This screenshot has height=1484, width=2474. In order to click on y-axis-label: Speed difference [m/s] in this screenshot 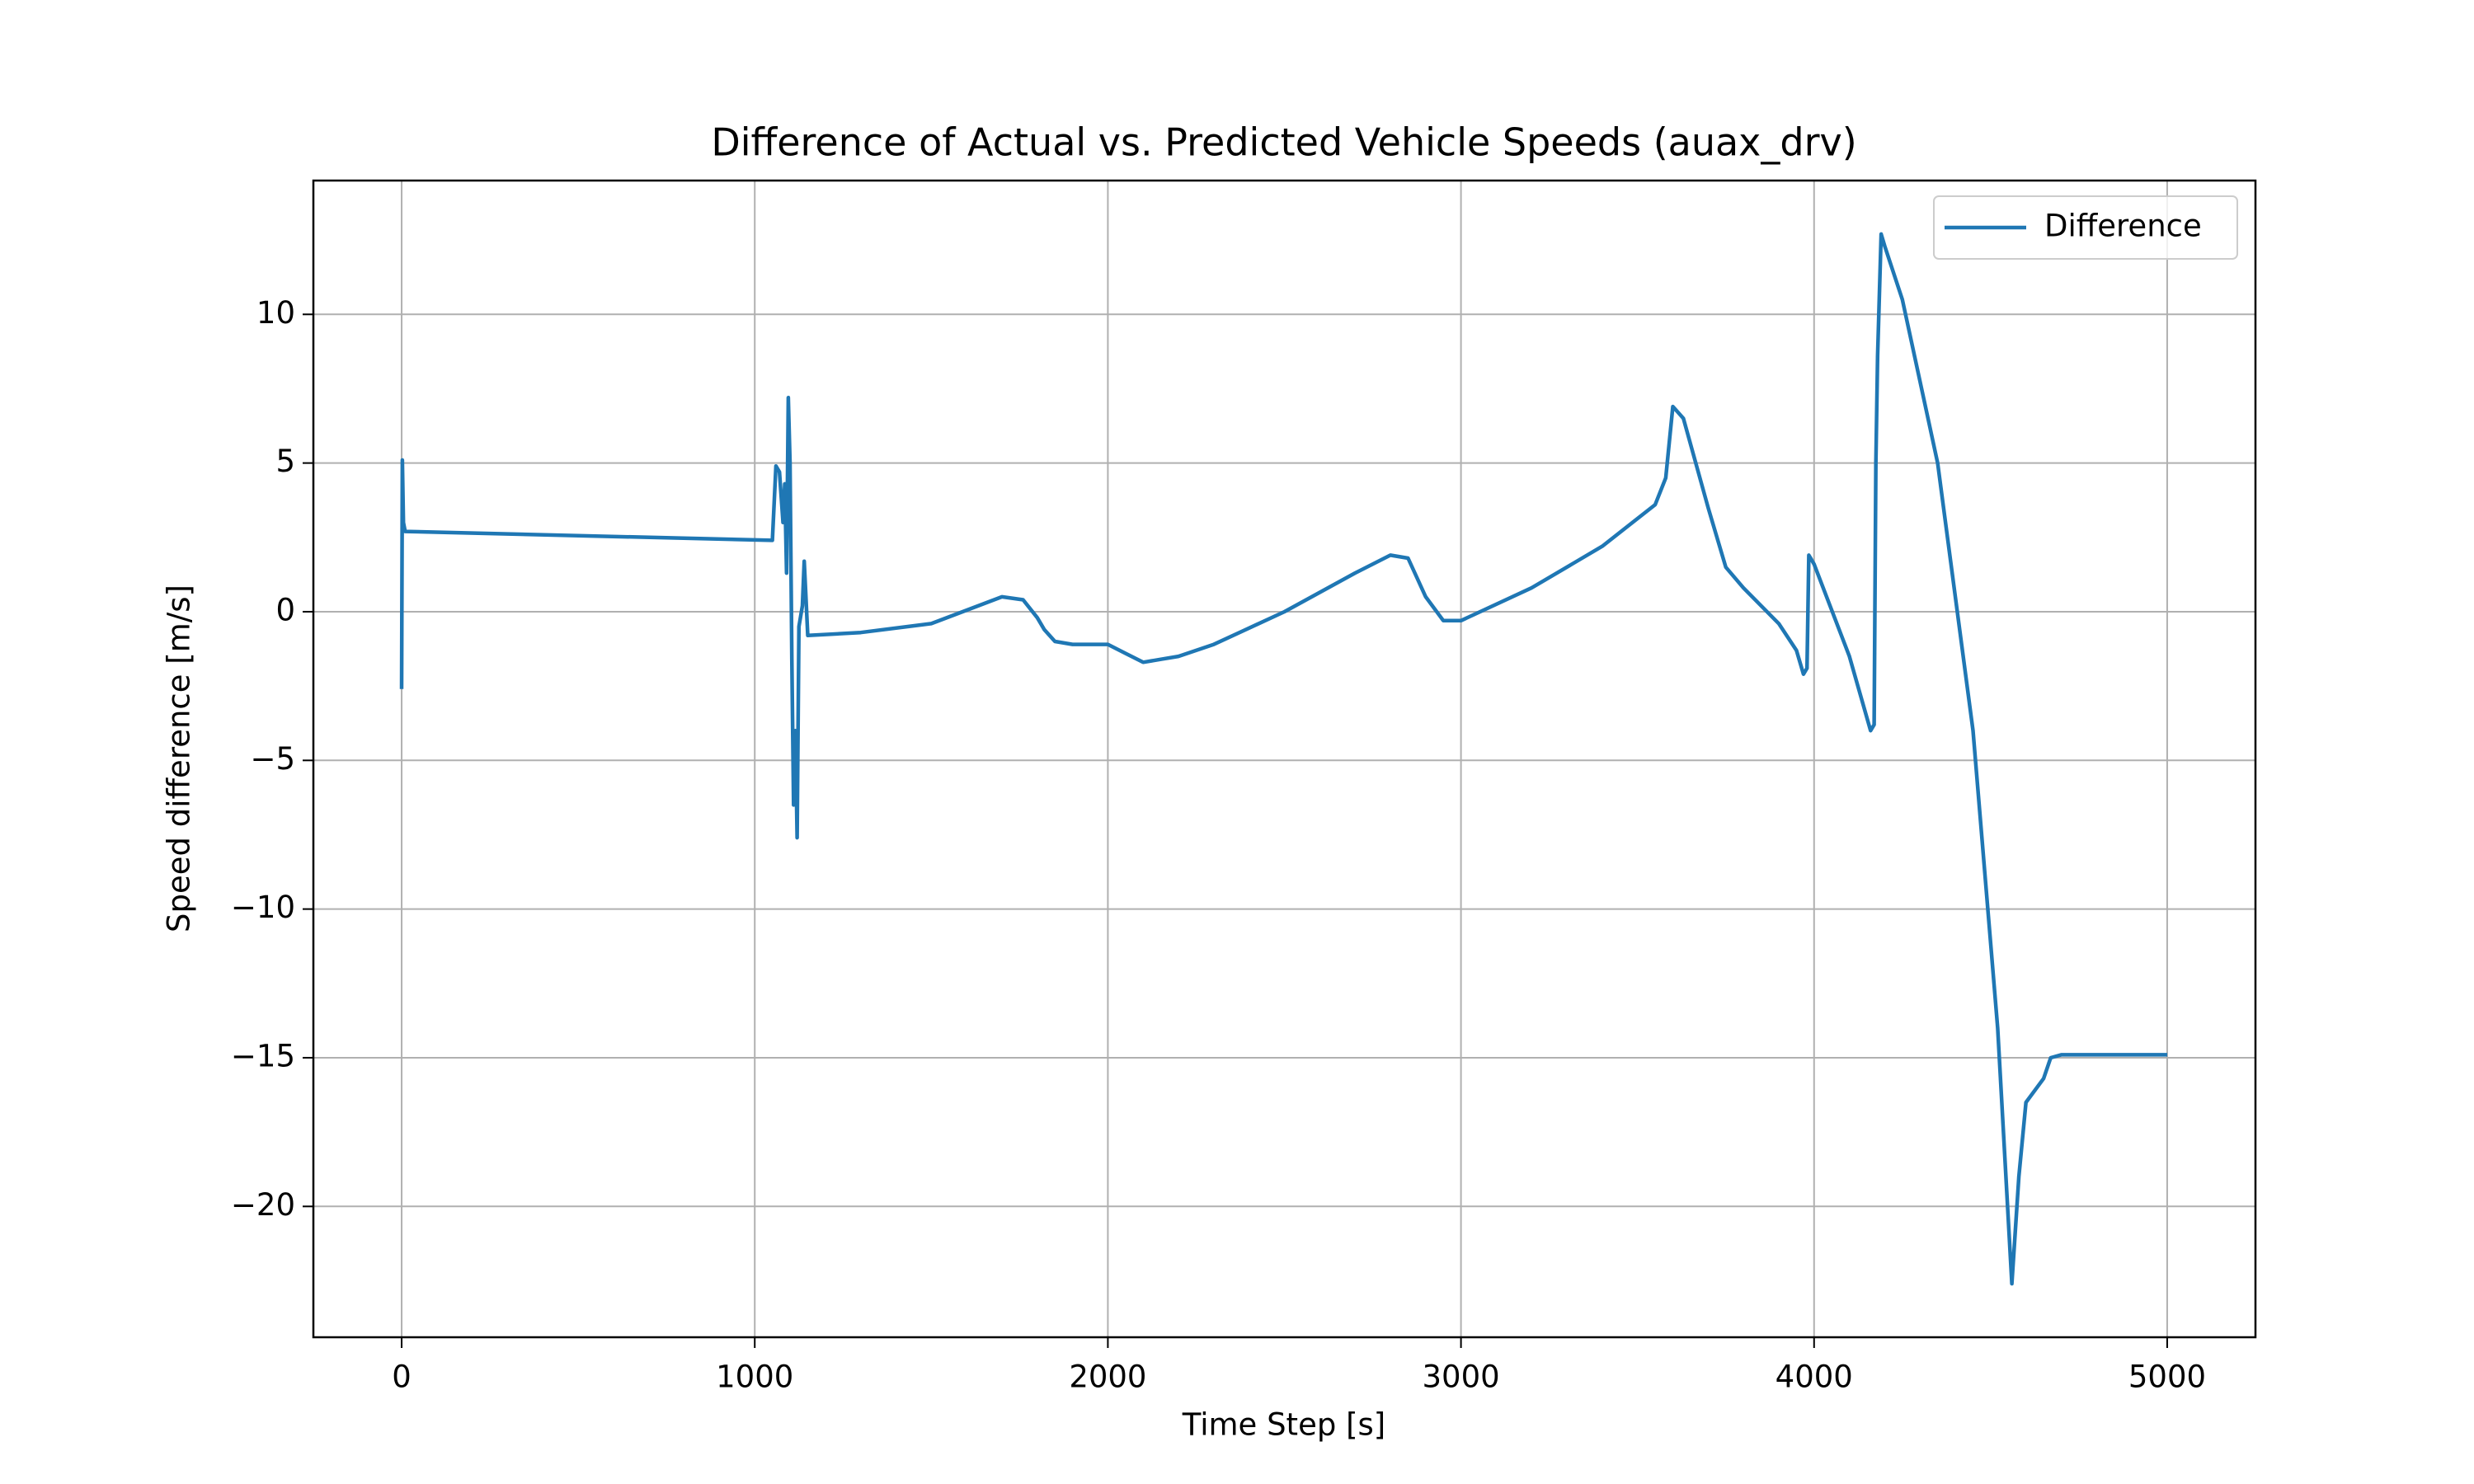, I will do `click(179, 758)`.